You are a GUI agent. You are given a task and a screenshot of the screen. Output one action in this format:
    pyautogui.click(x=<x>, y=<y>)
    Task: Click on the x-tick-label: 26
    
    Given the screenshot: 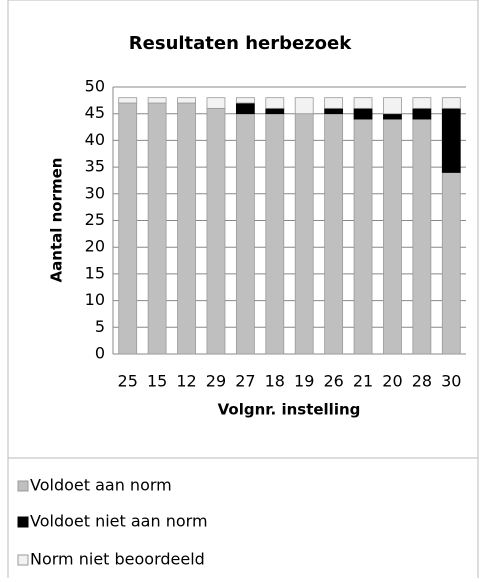 What is the action you would take?
    pyautogui.click(x=333, y=381)
    